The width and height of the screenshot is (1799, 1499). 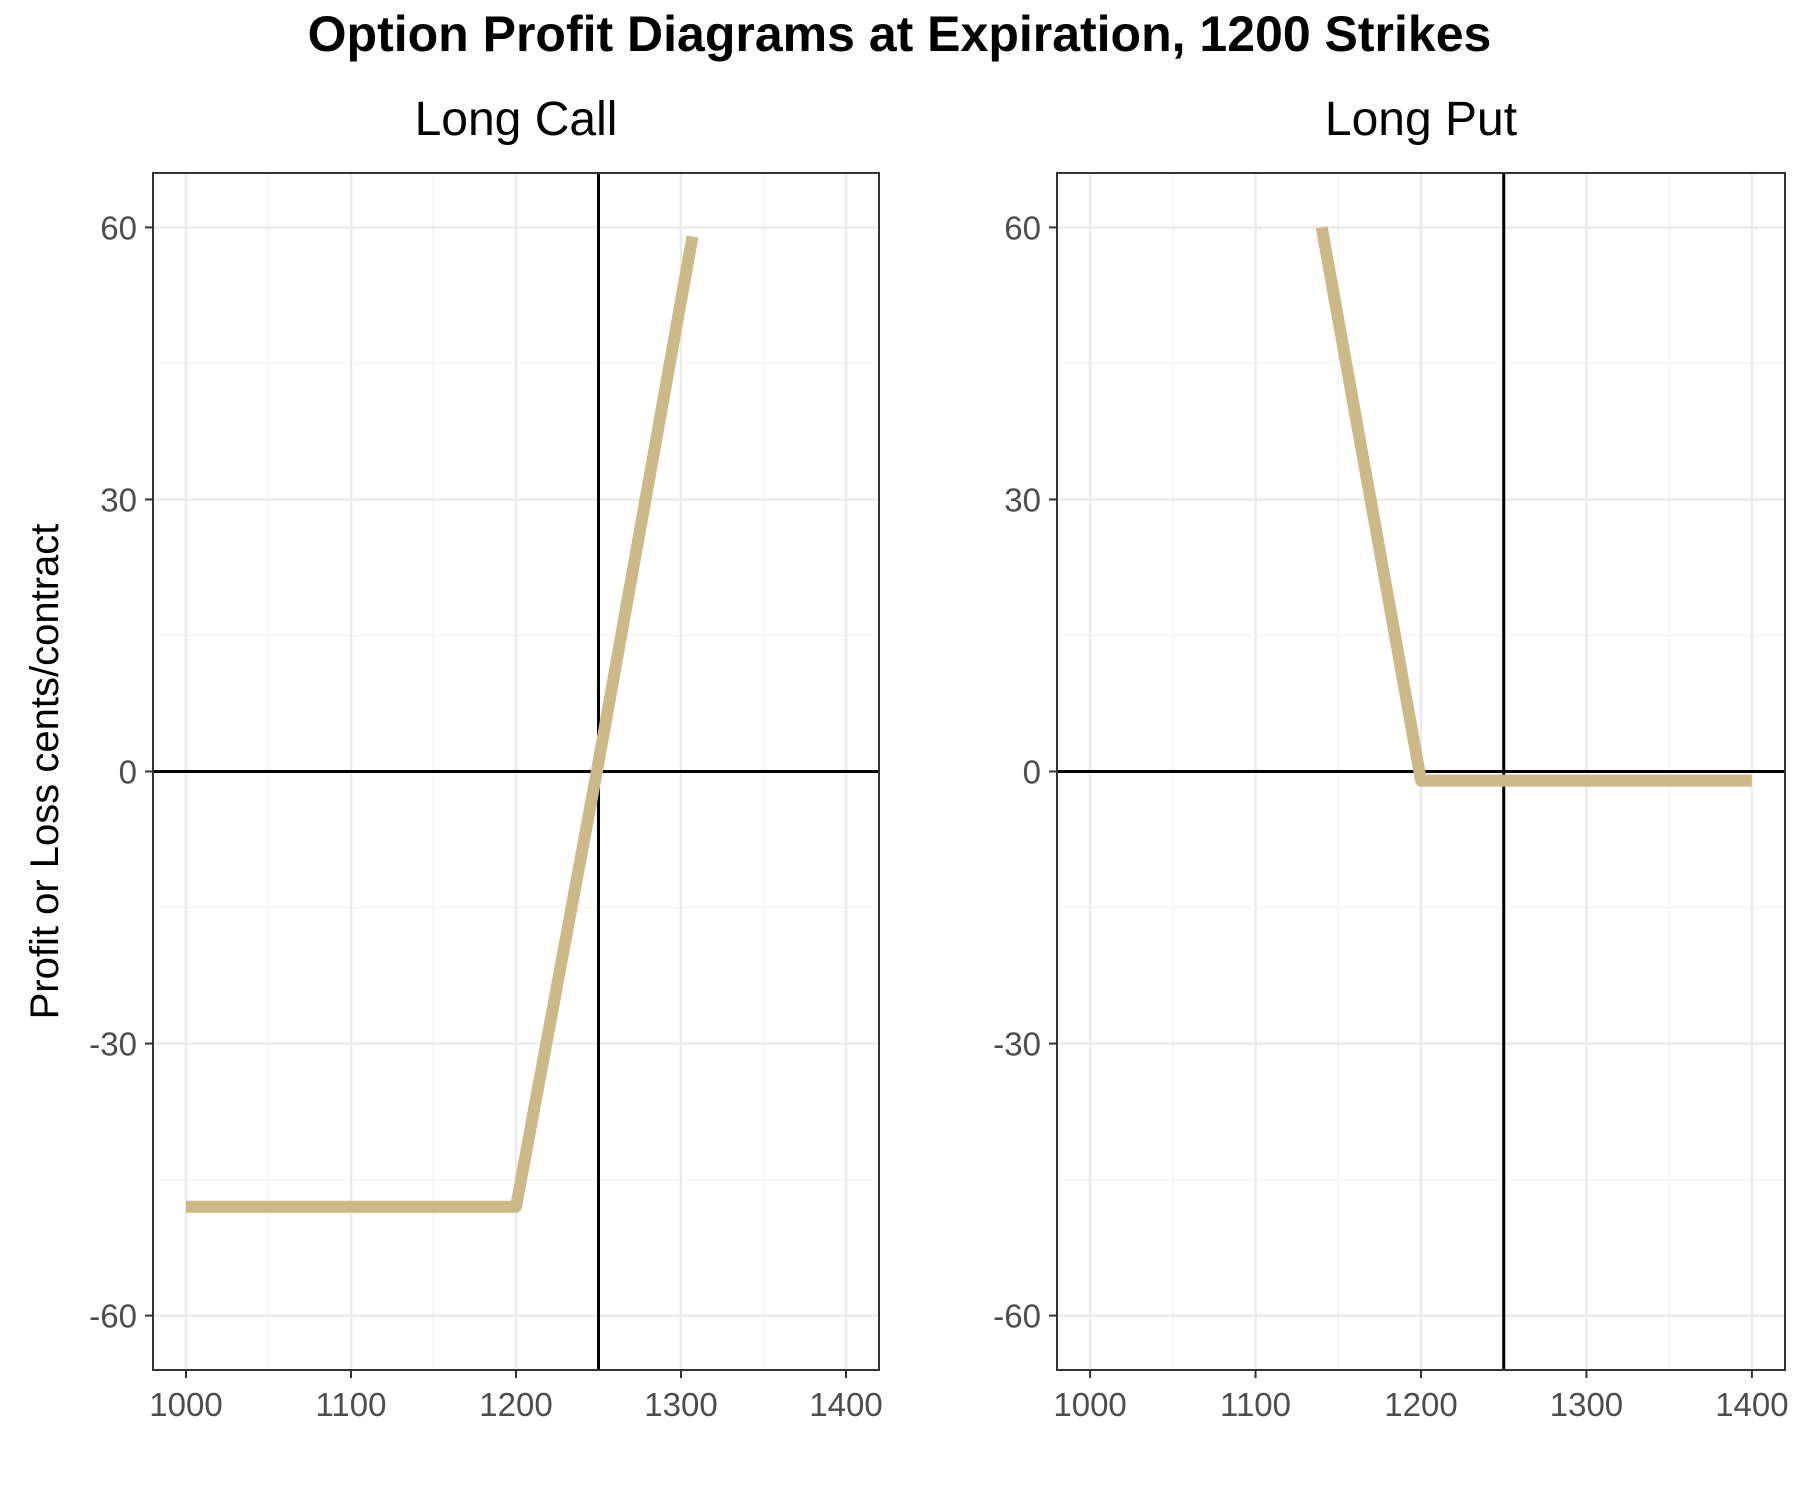 What do you see at coordinates (516, 119) in the screenshot?
I see `panel-title: Long Call` at bounding box center [516, 119].